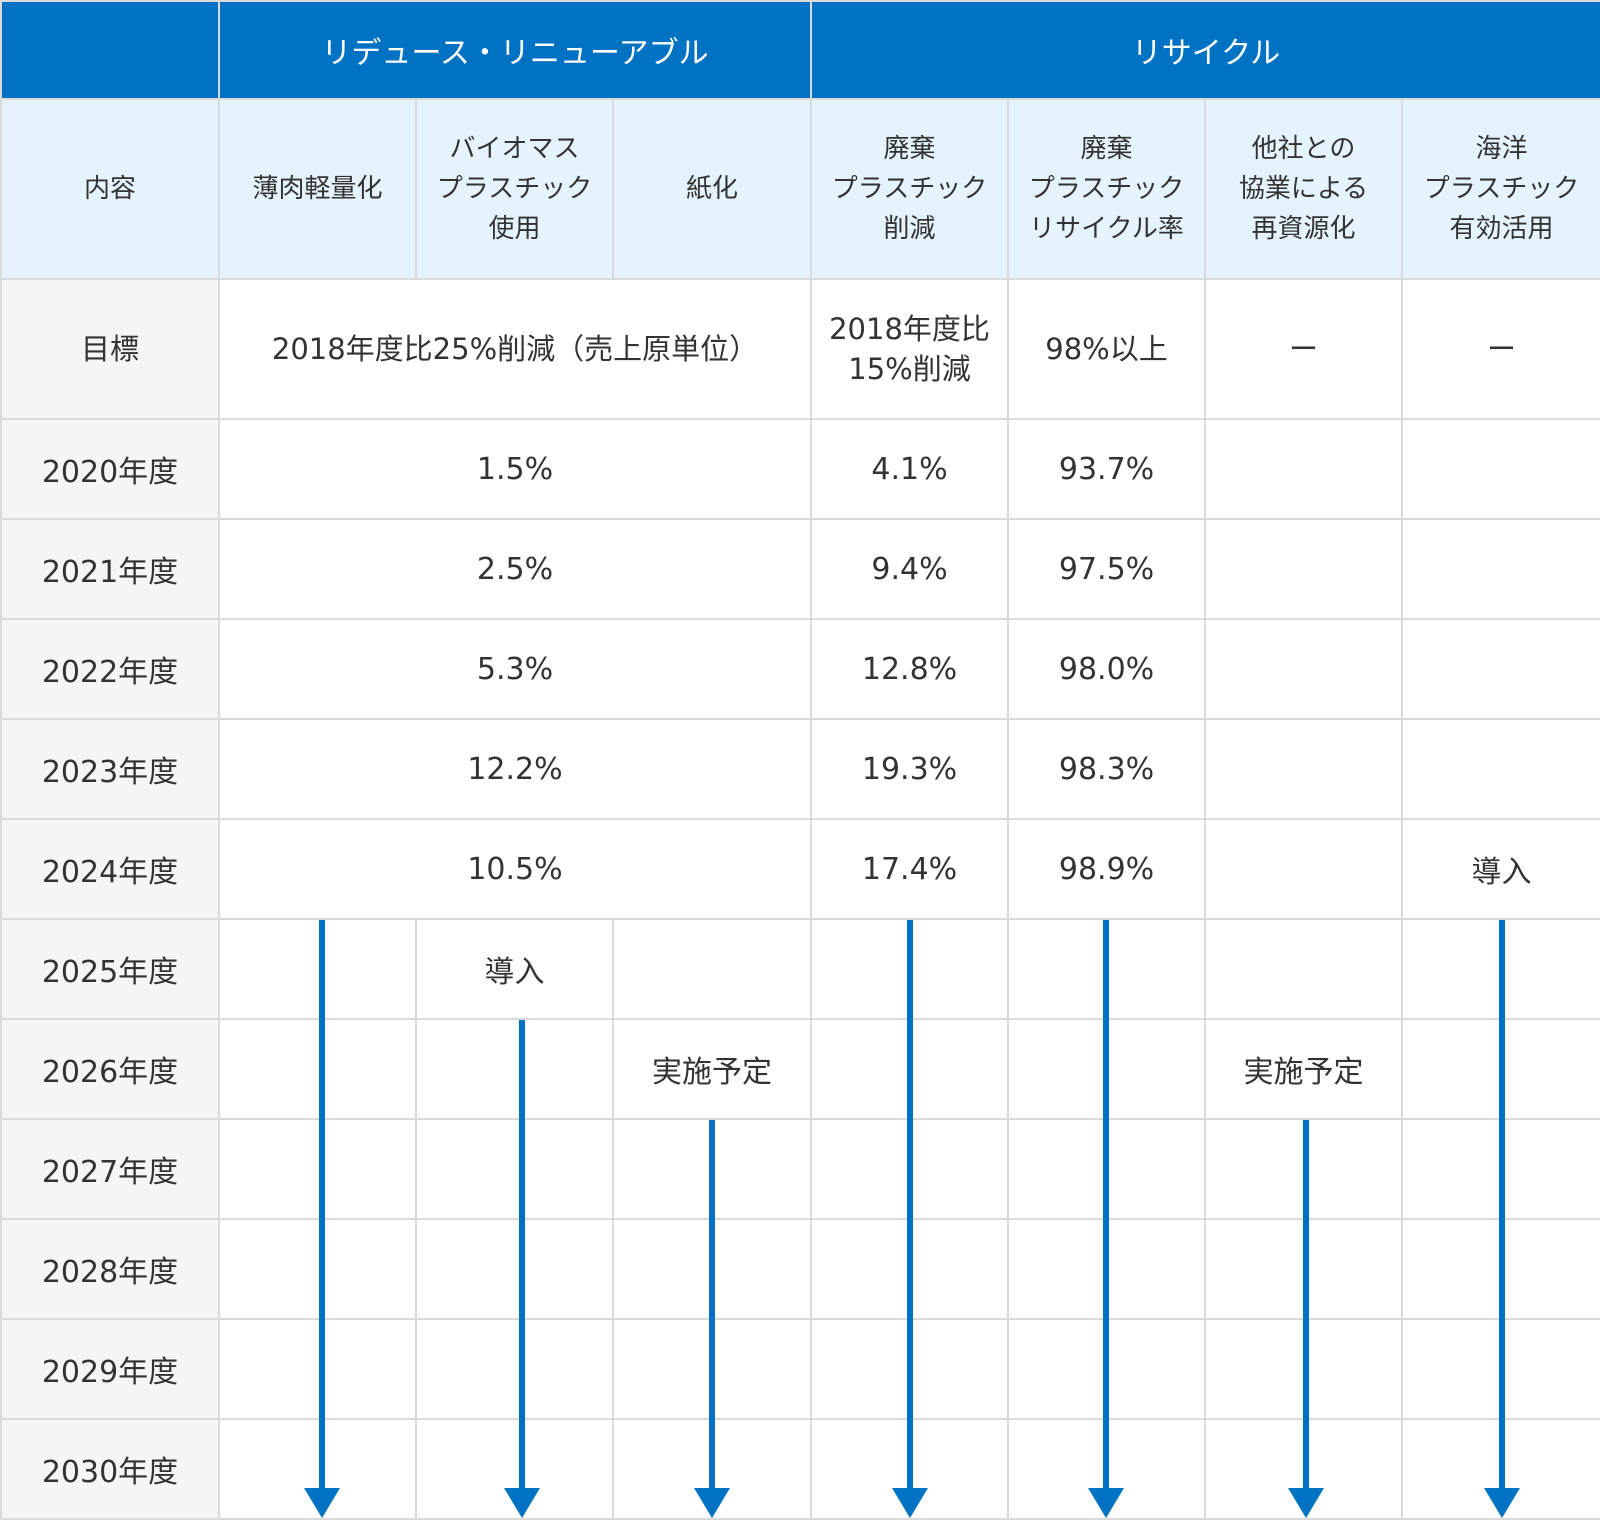 This screenshot has height=1520, width=1600. I want to click on year-row: 2026年度 実施予定 実施予定, so click(800, 1069).